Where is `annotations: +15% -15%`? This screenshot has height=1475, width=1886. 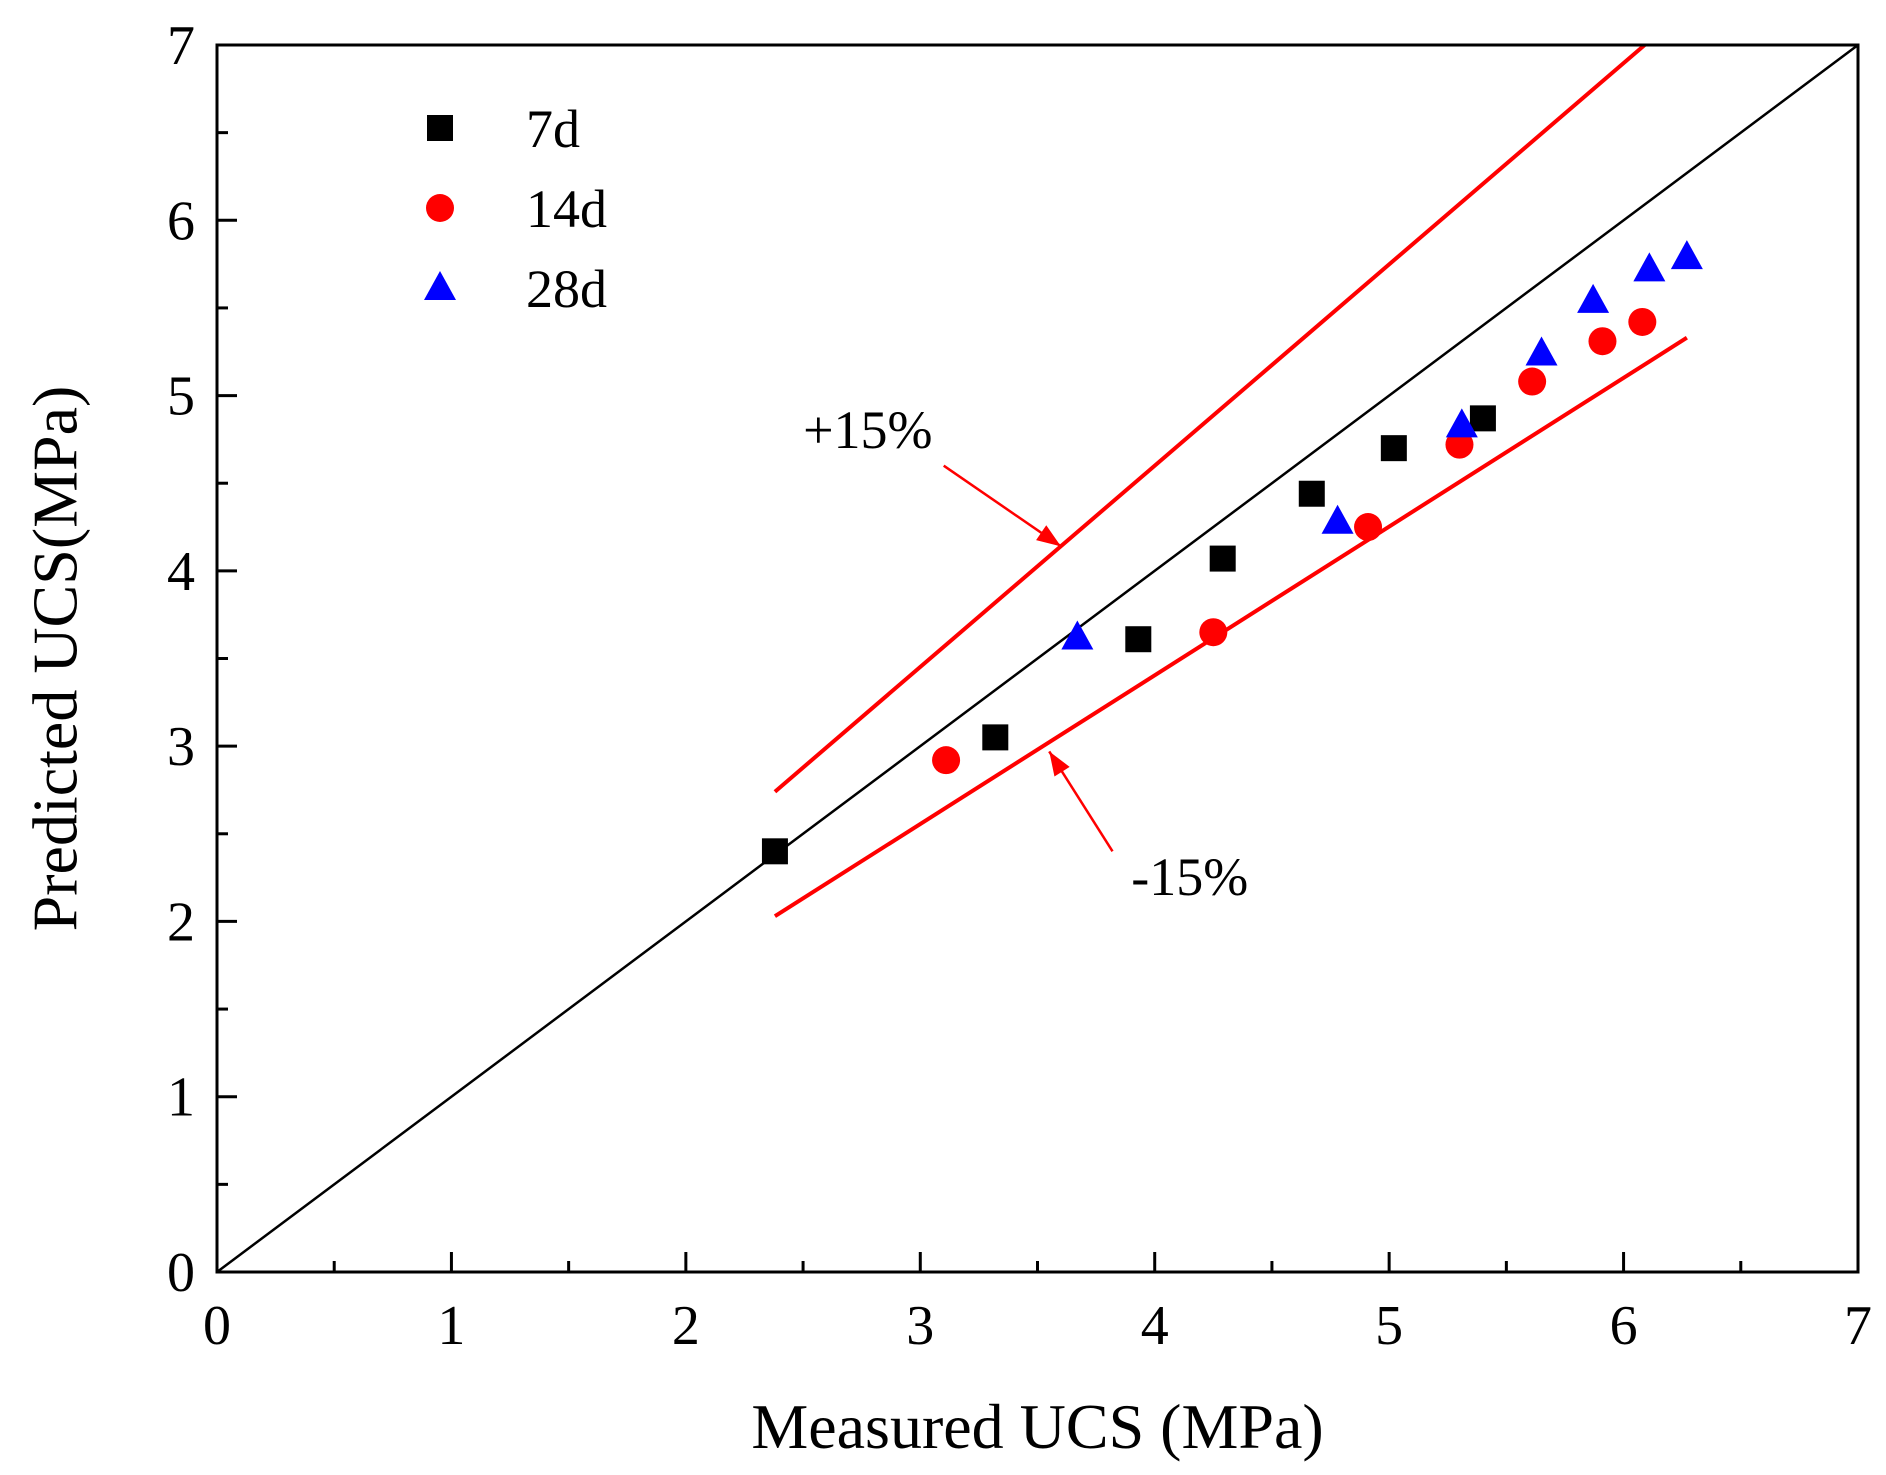 annotations: +15% -15% is located at coordinates (1025, 653).